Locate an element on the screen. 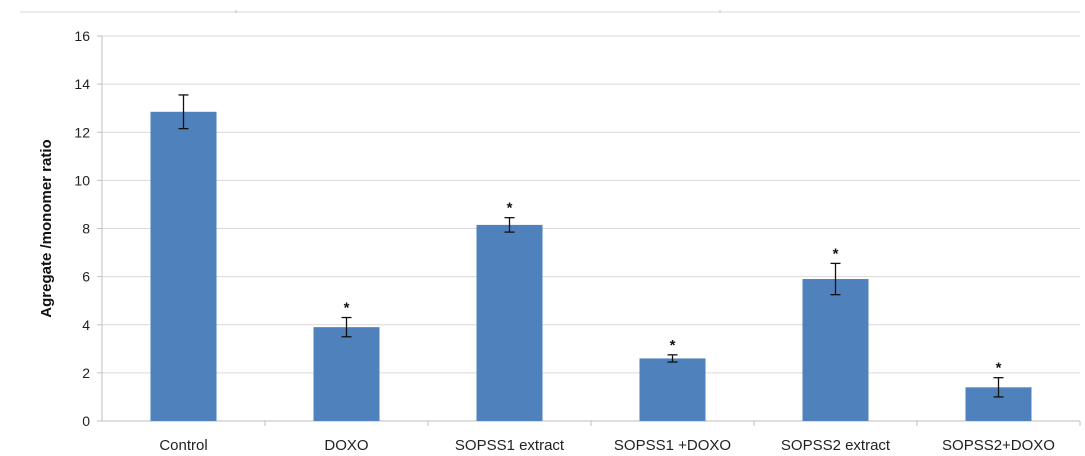 This screenshot has width=1085, height=456. y-tick-label: 0 is located at coordinates (86, 421).